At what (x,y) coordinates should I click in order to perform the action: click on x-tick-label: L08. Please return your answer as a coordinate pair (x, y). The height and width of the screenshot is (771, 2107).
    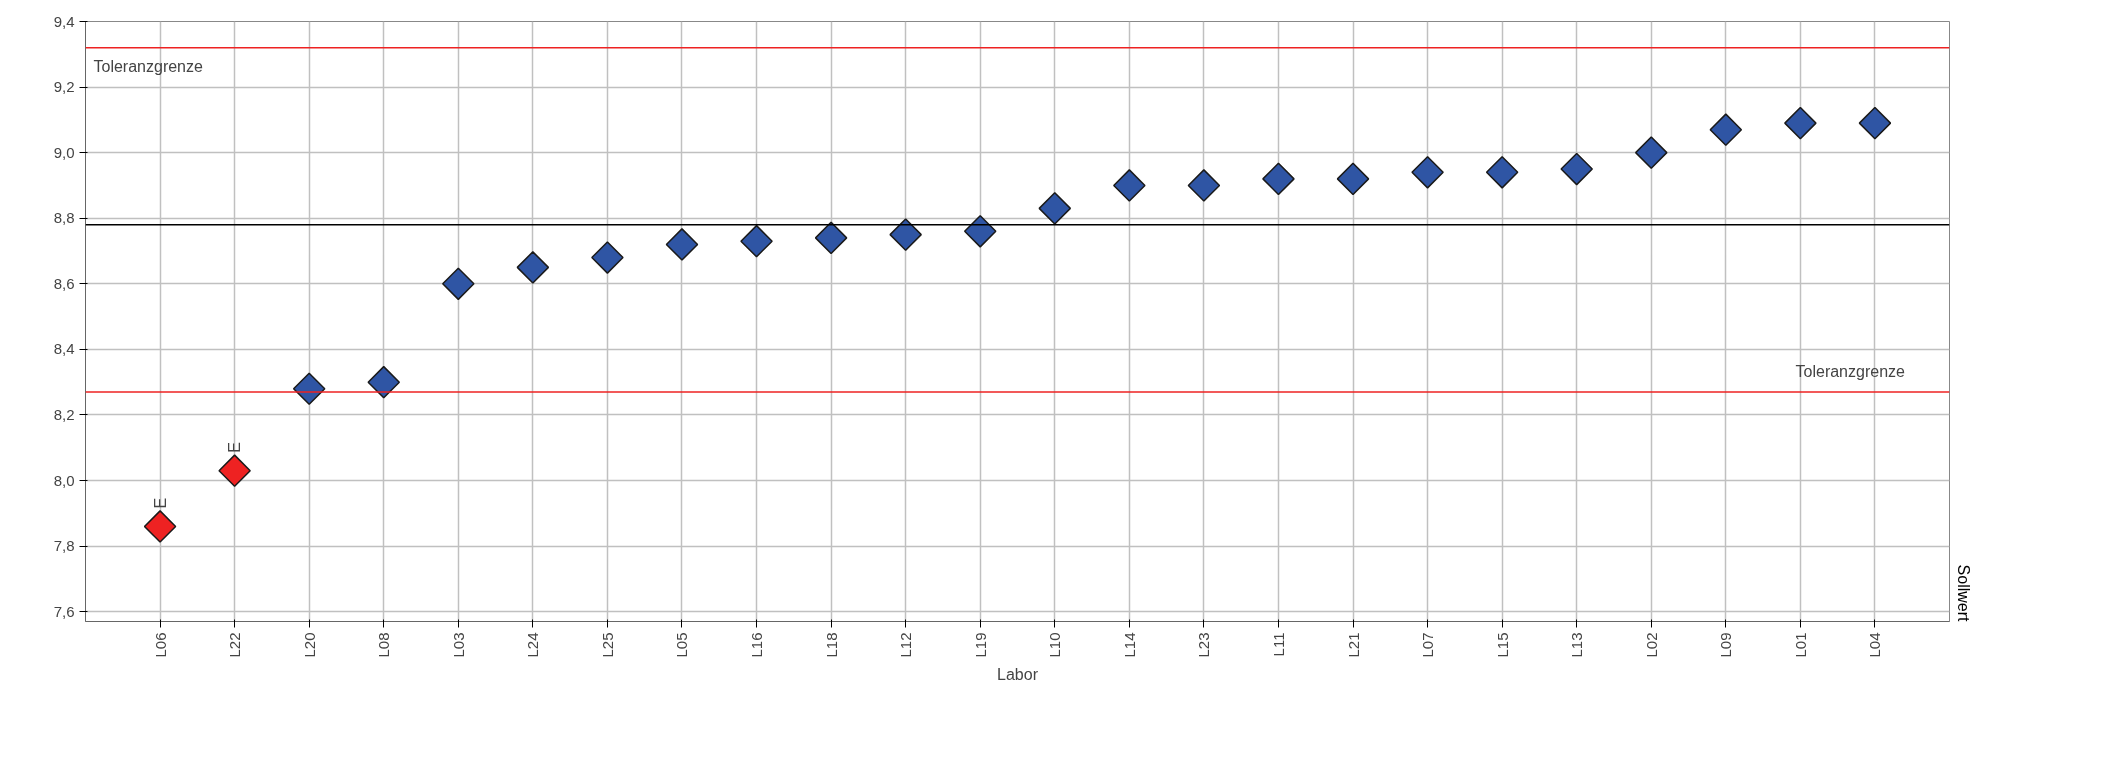
    Looking at the image, I should click on (384, 645).